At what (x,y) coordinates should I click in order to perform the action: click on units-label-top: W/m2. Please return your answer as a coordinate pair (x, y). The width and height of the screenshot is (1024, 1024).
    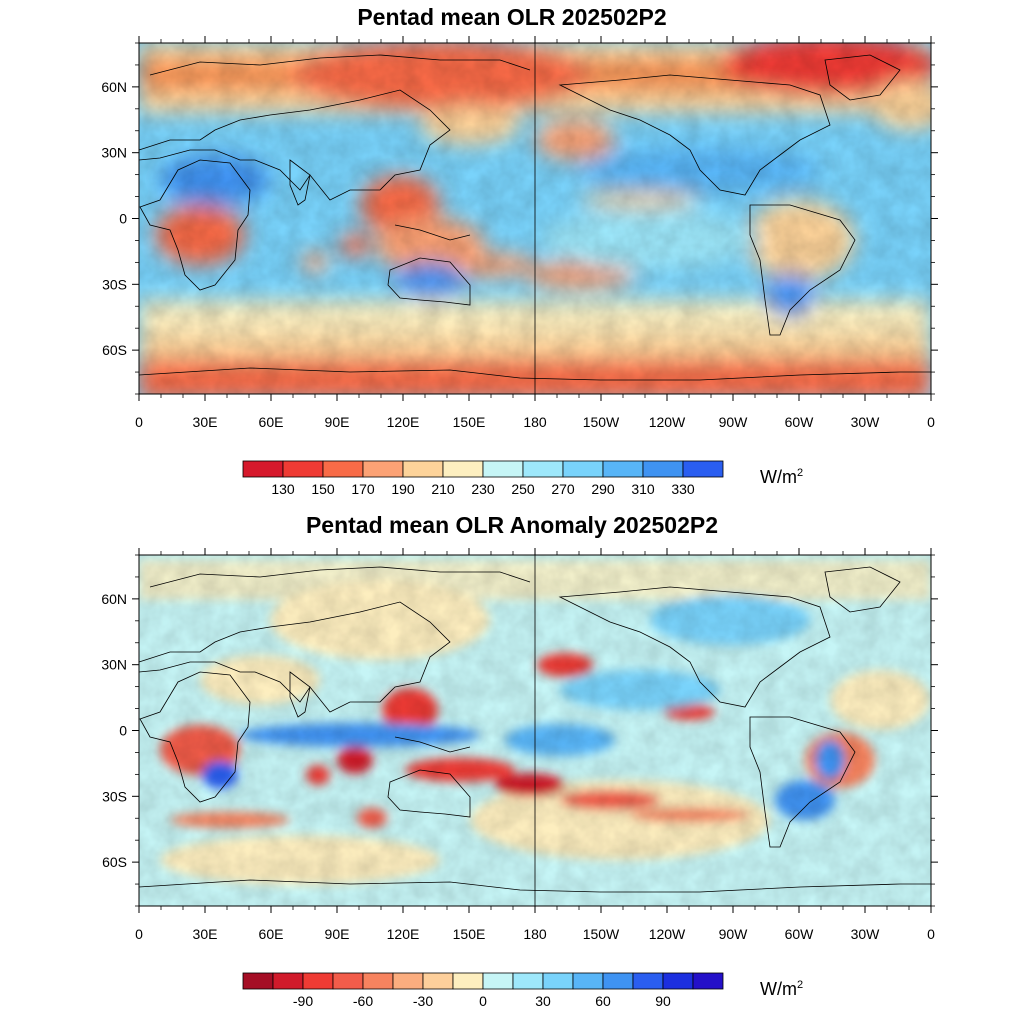
    Looking at the image, I should click on (782, 477).